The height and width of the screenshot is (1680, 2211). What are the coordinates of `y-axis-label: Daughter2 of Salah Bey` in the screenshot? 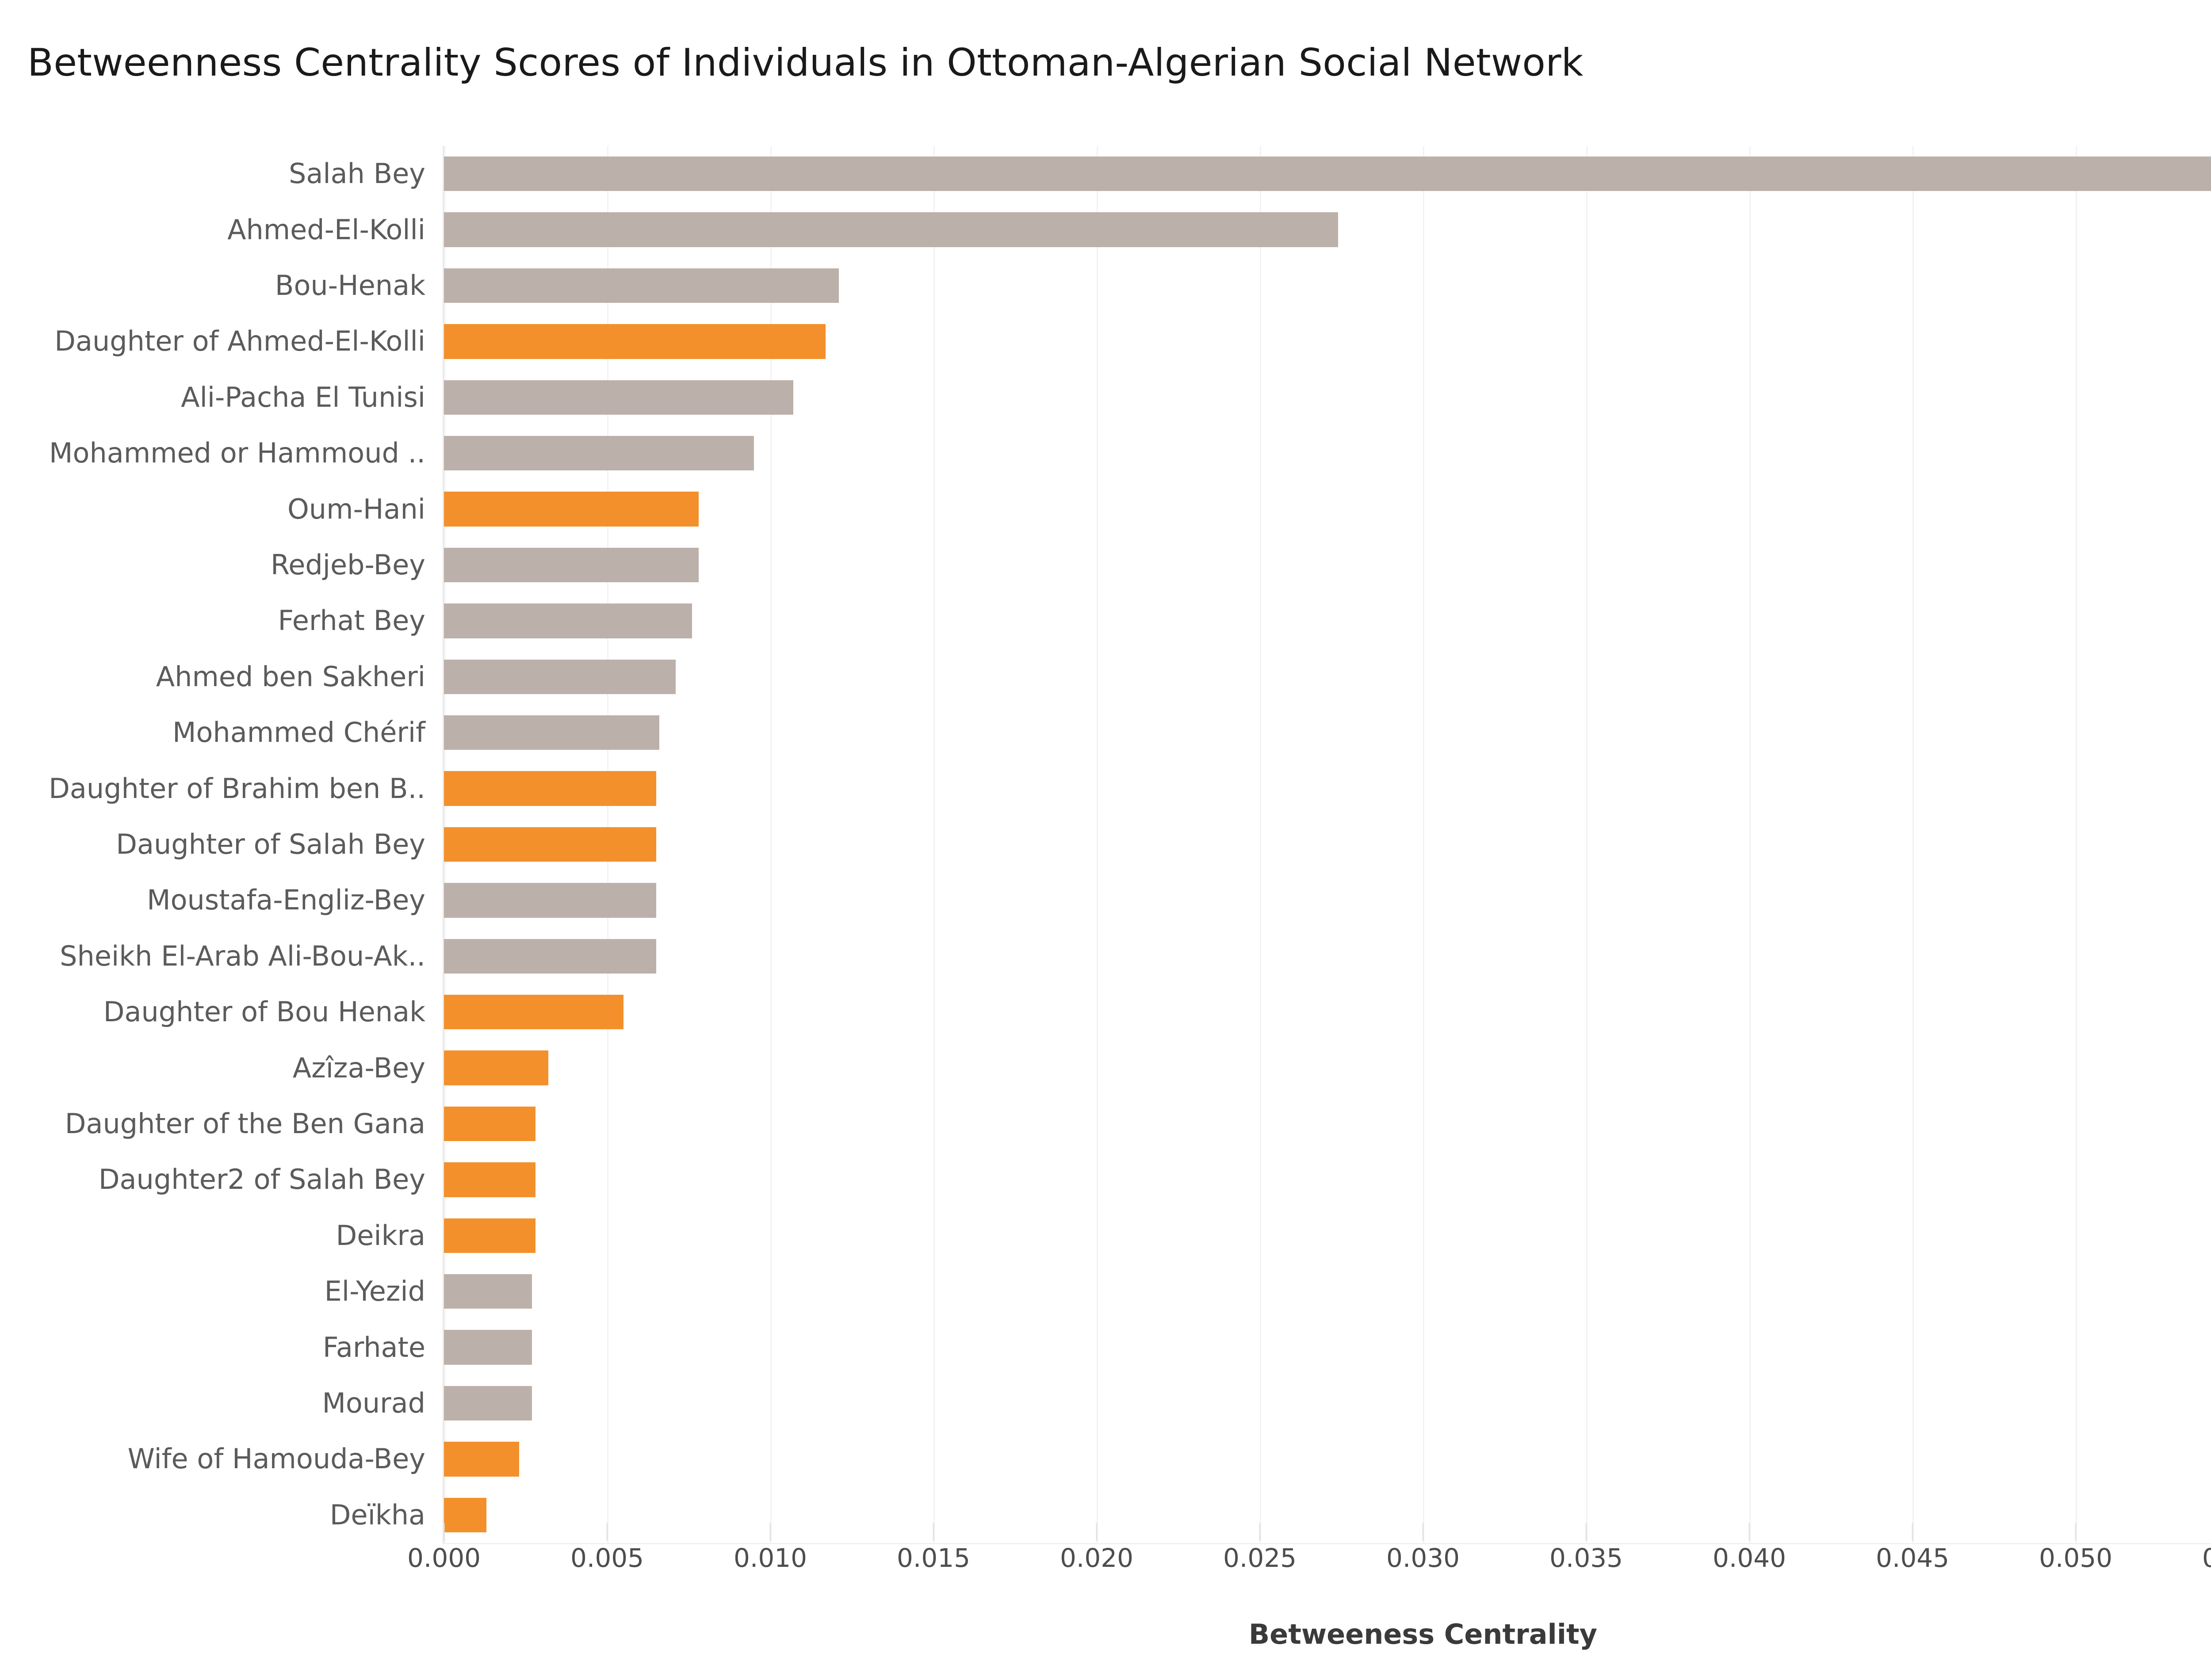 It's located at (261, 1179).